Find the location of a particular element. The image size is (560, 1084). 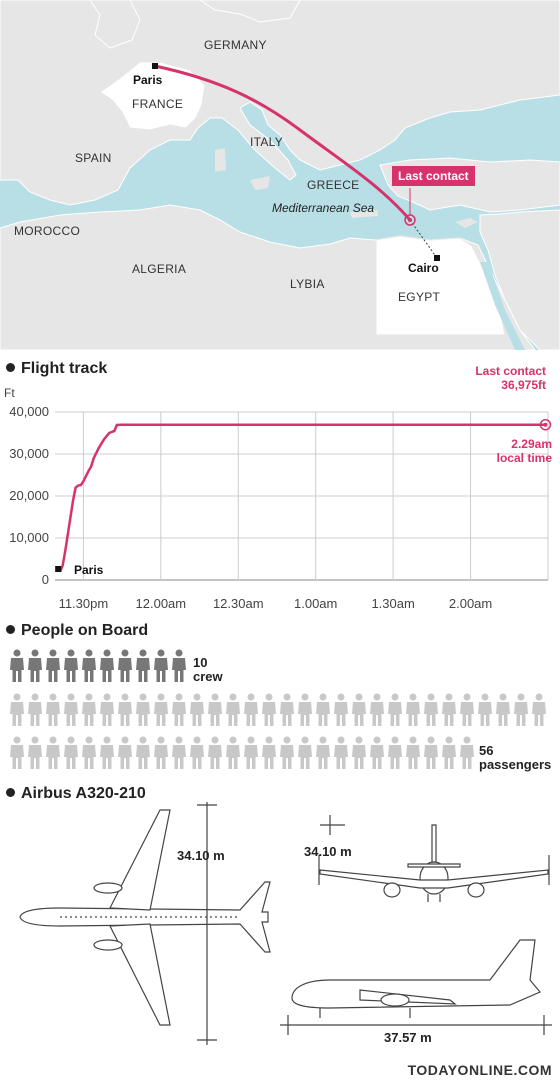

uk-land is located at coordinates (115, 24).